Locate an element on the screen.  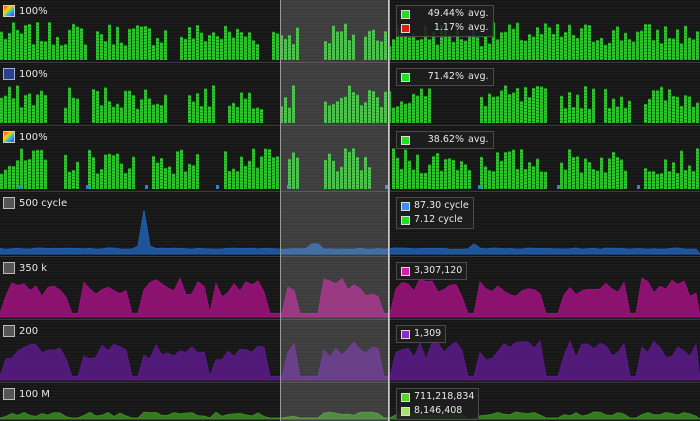
lane-1: 100% 49.44% avg. 1.17% avg. is located at coordinates (350, 31).